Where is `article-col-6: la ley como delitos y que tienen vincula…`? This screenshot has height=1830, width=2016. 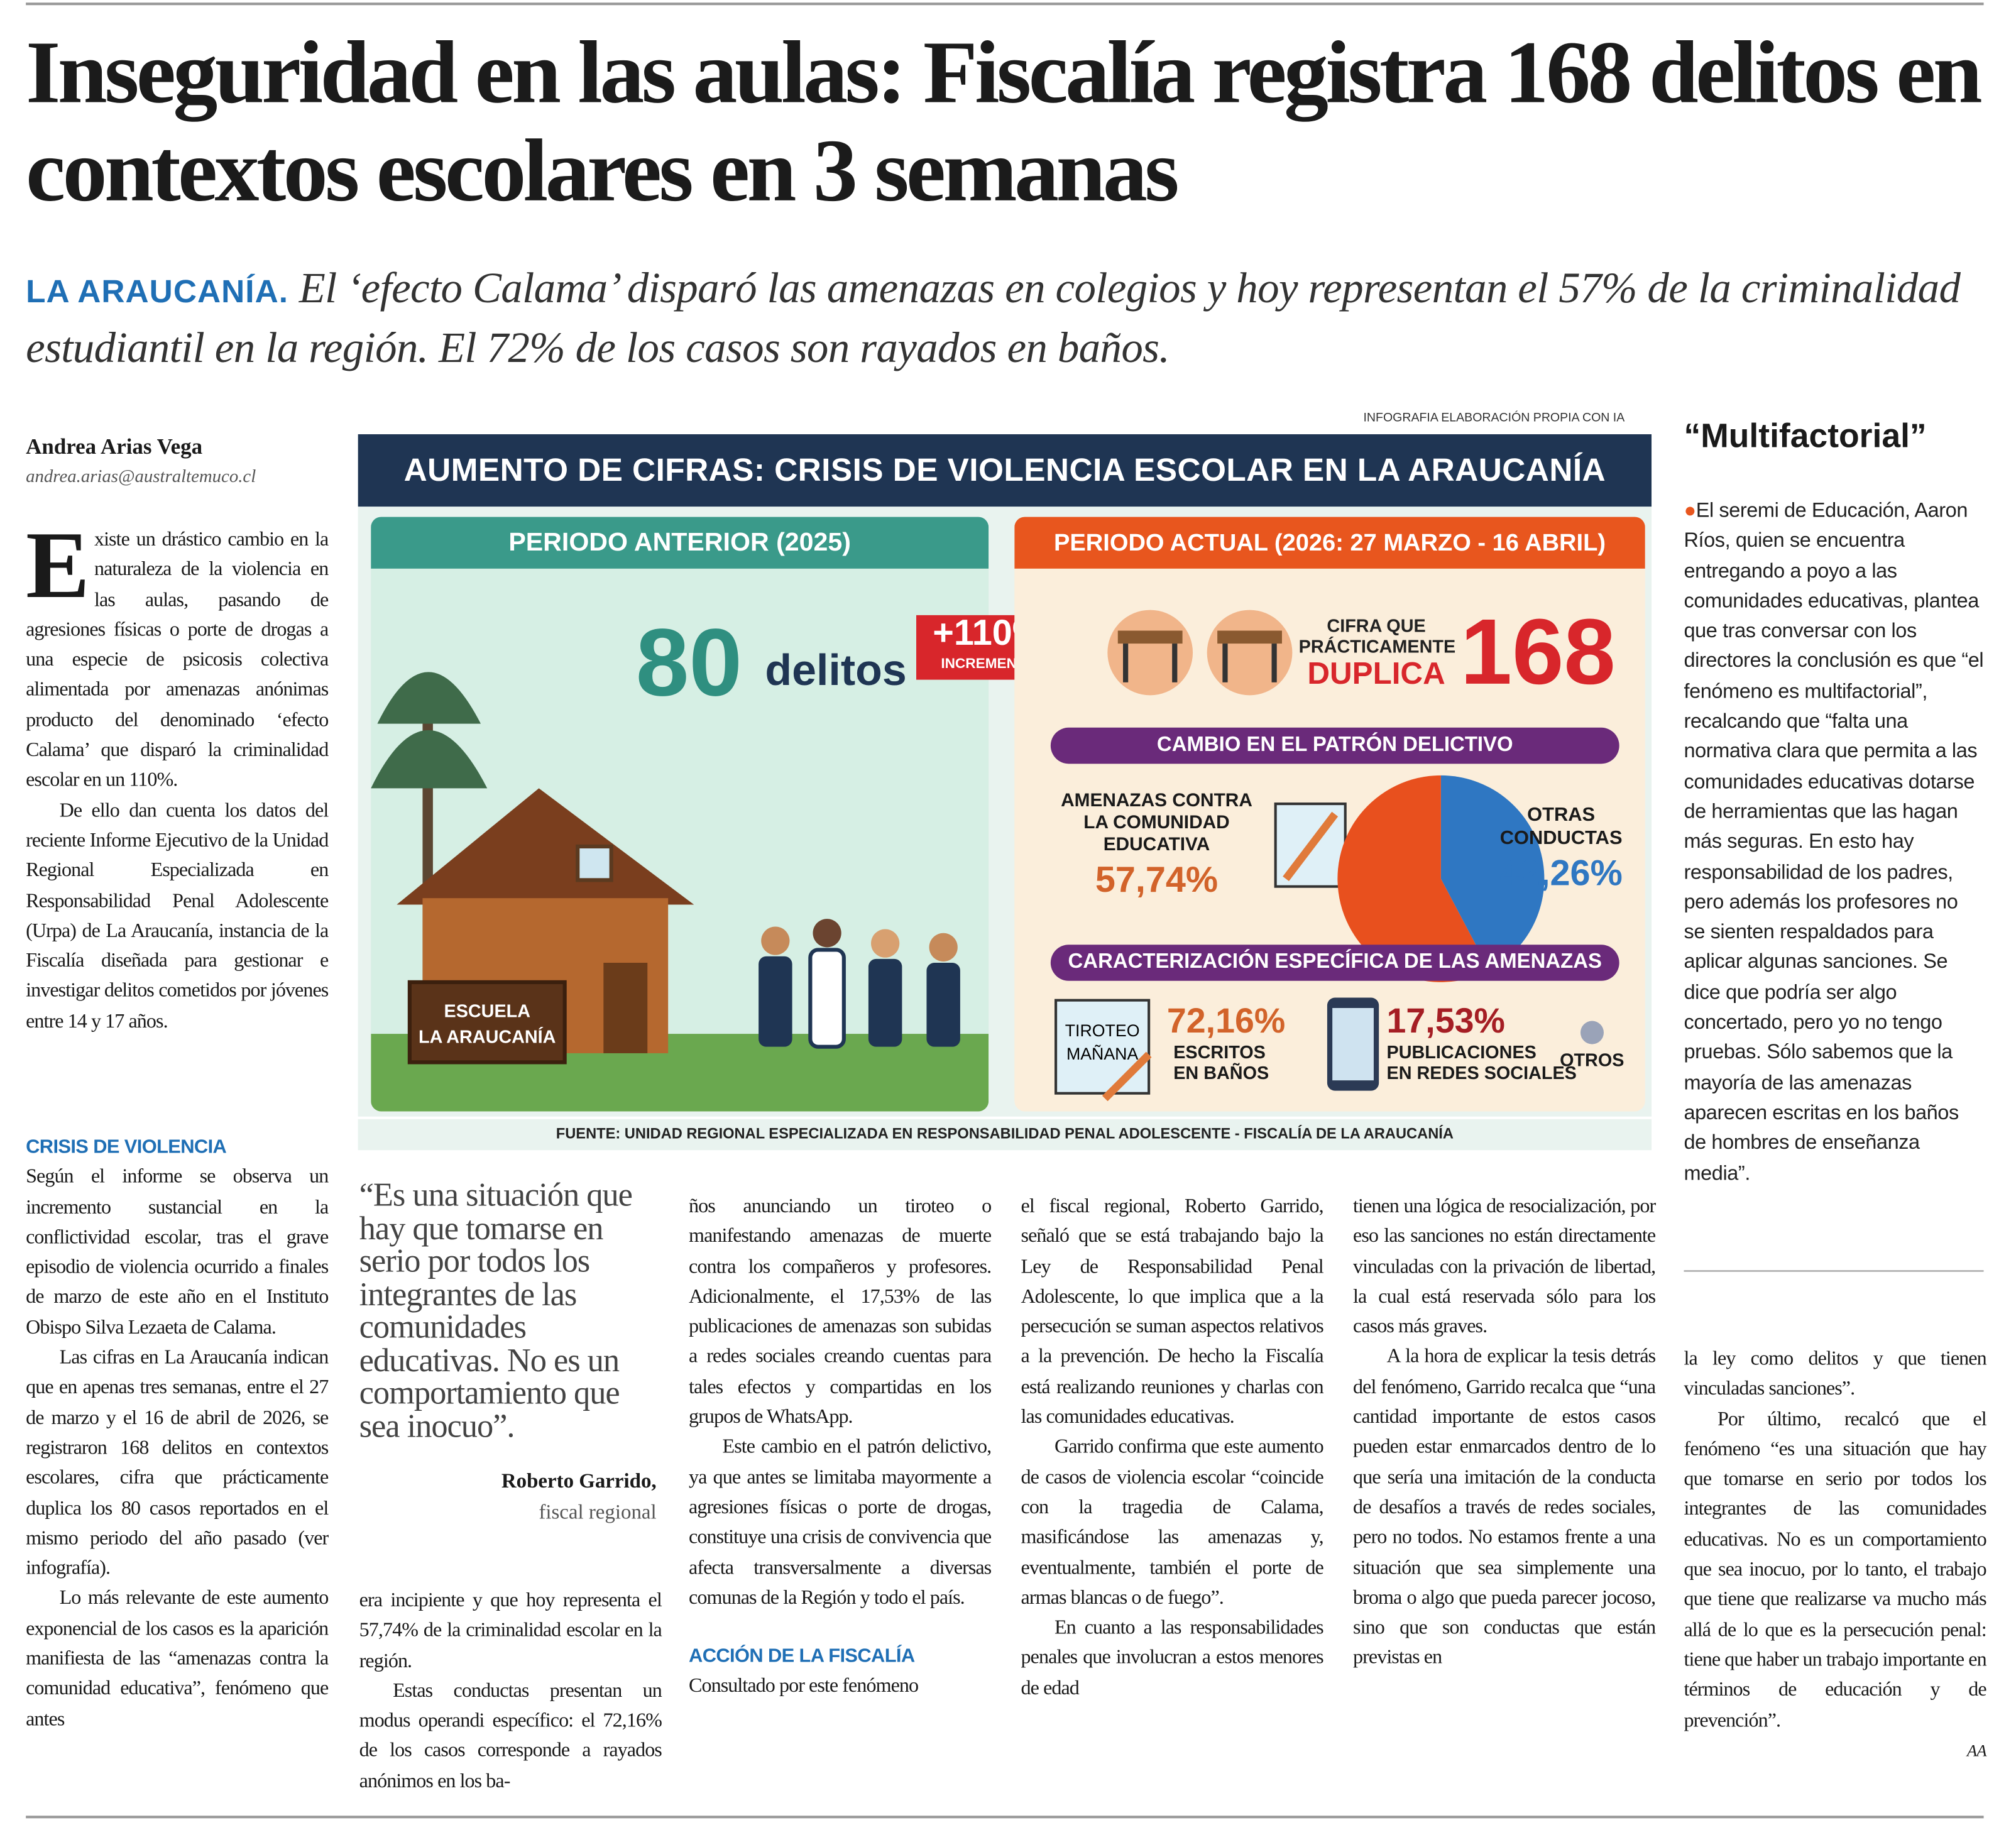
article-col-6: la ley como delitos y que tienen vincula… is located at coordinates (1835, 1555).